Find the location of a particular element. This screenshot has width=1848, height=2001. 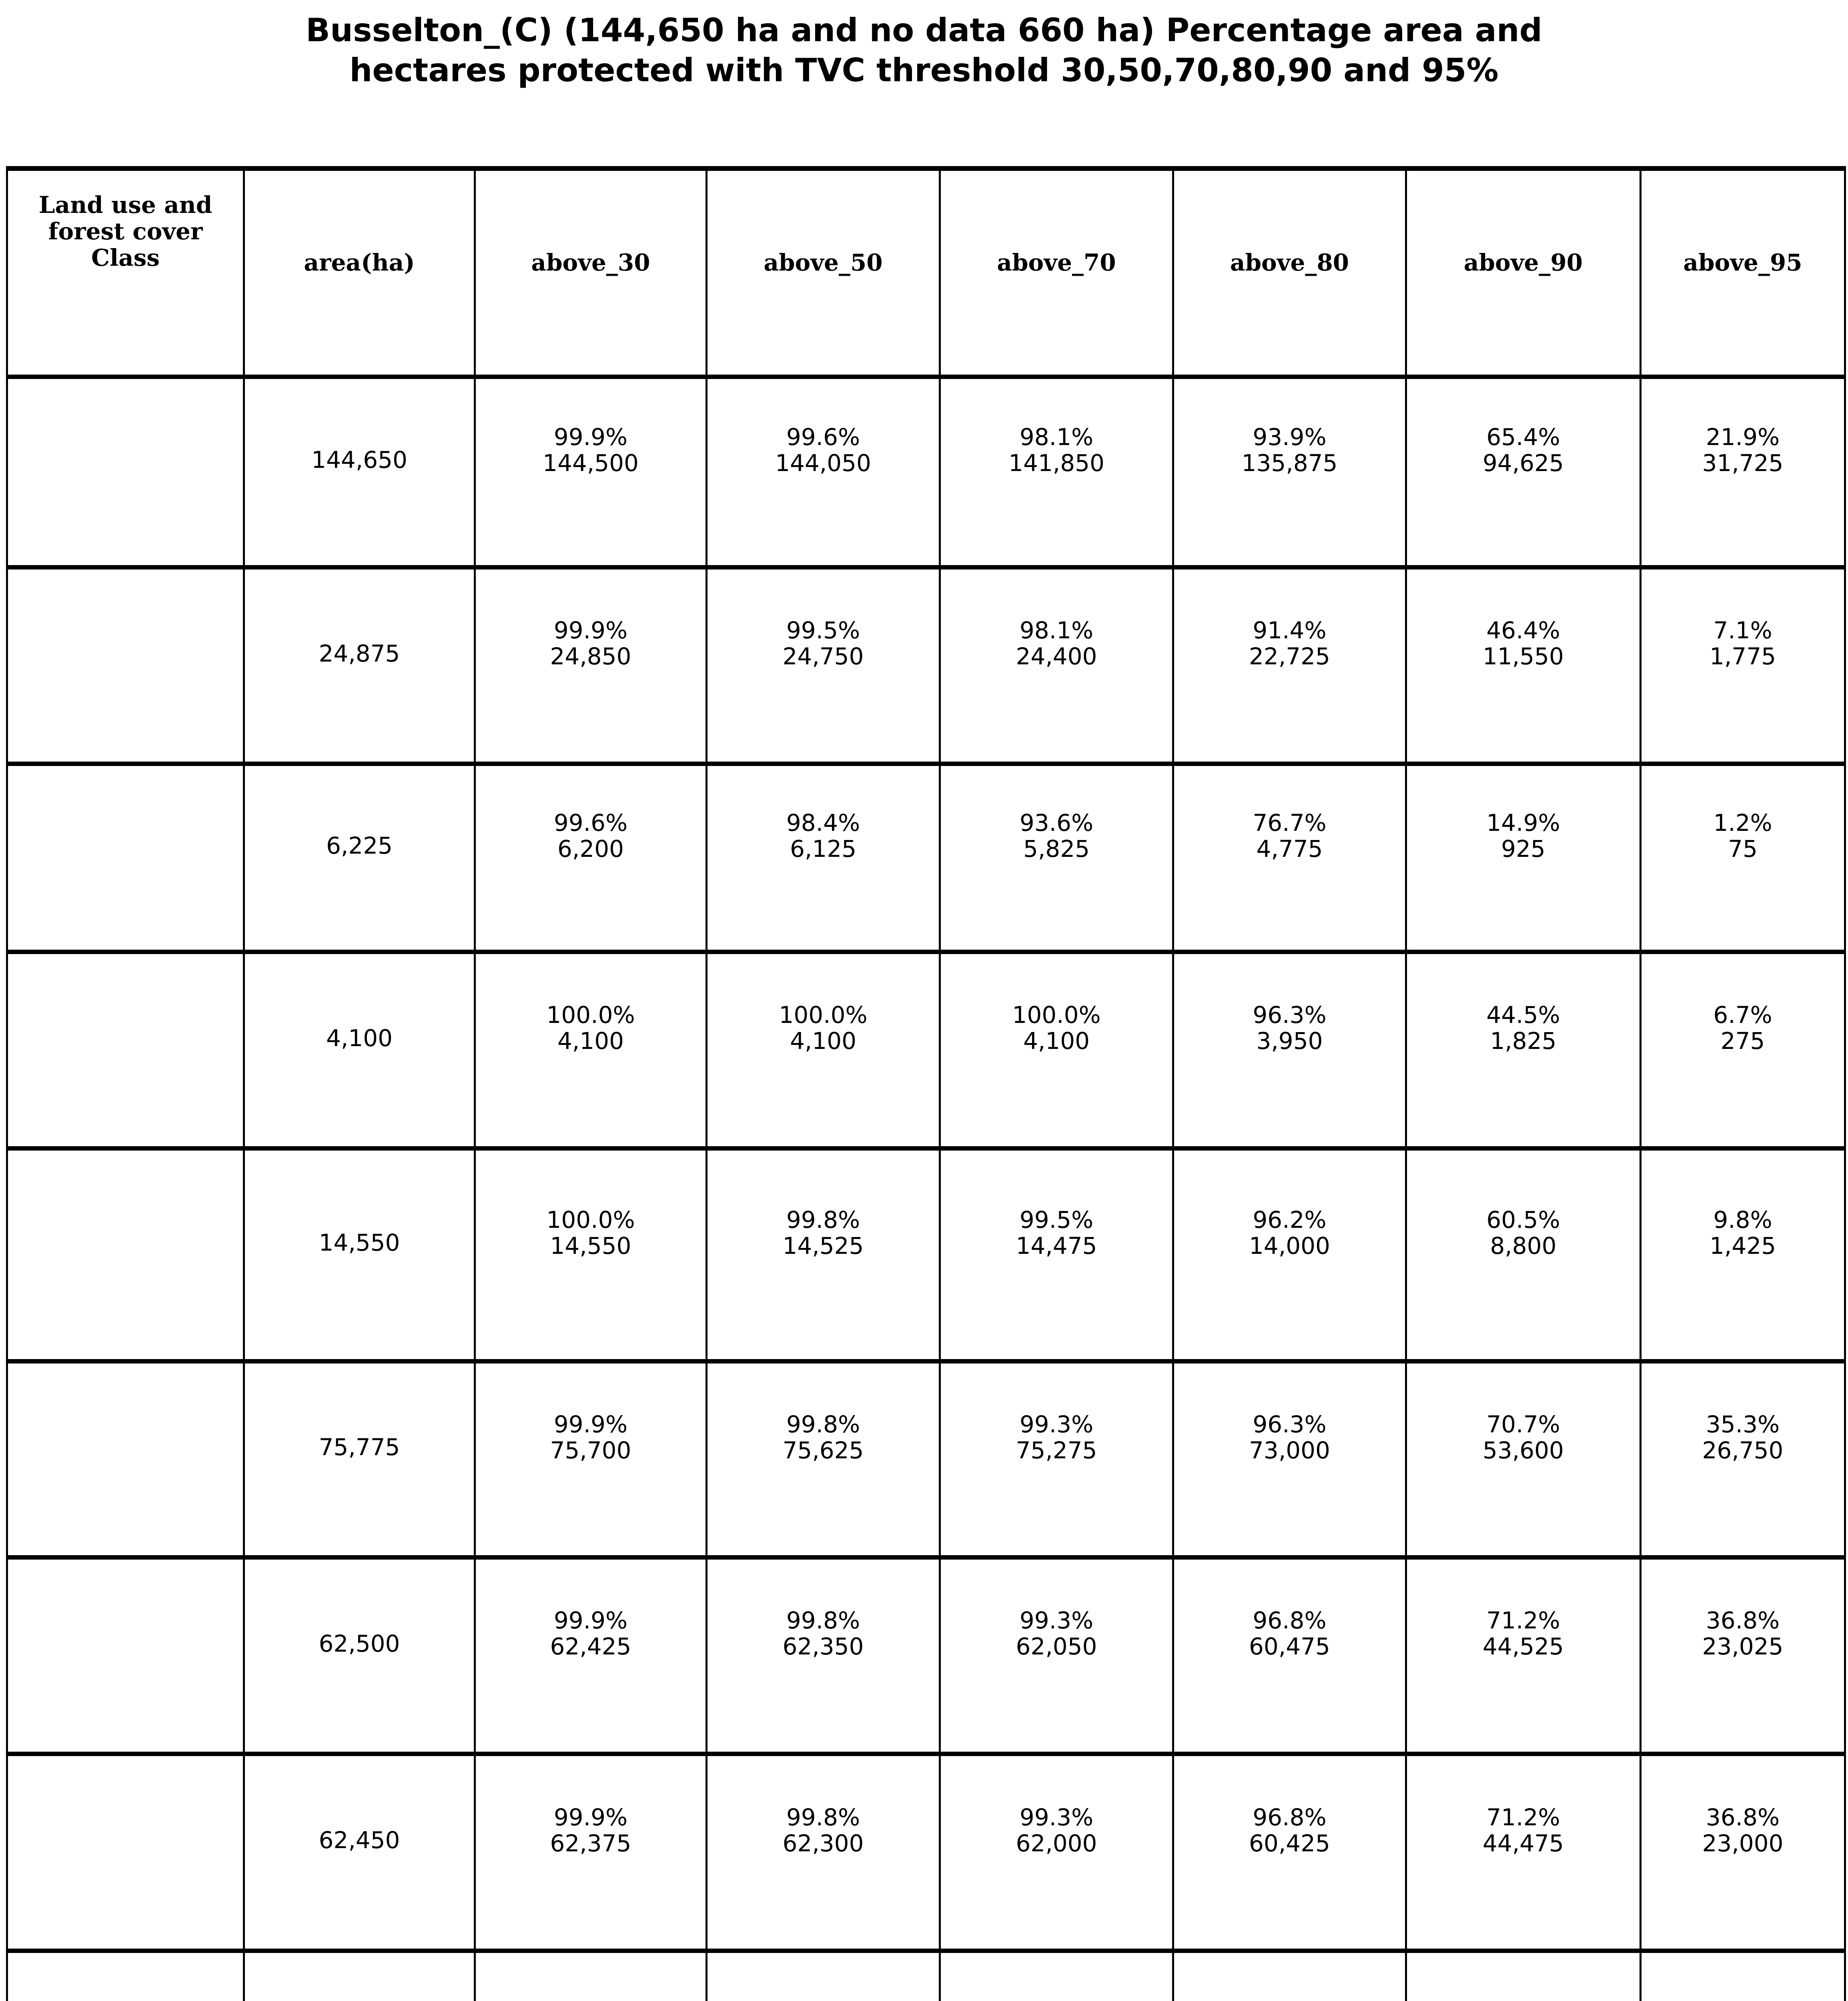

column-header-label: above_50 is located at coordinates (823, 263).